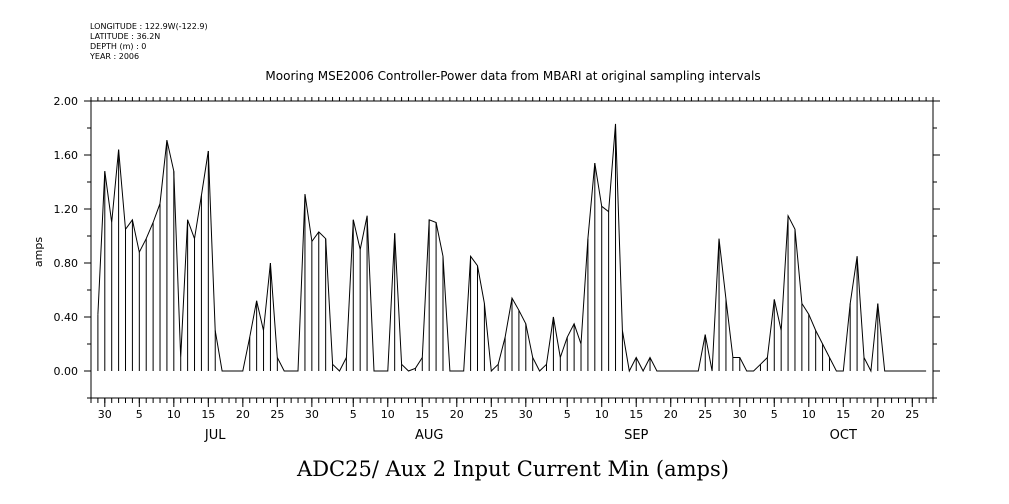  What do you see at coordinates (125, 36) in the screenshot?
I see `latitude-label: LATITUDE : 36.2N` at bounding box center [125, 36].